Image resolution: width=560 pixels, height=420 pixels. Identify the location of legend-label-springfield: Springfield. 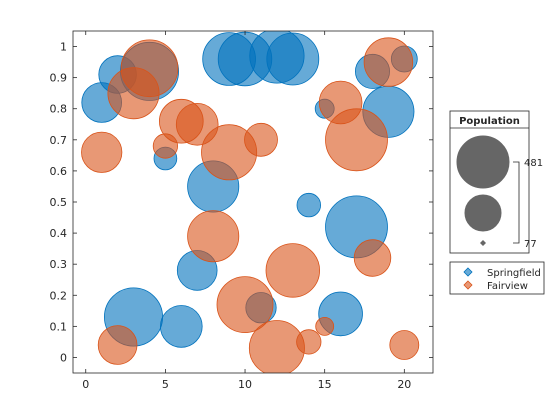
(514, 273).